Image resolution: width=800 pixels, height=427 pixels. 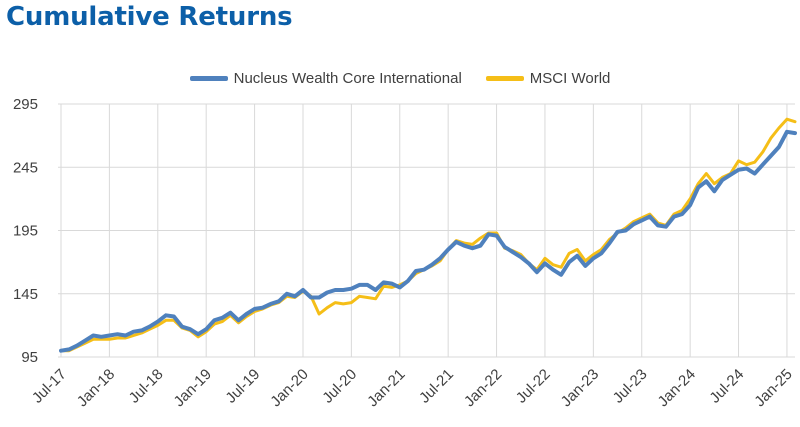 What do you see at coordinates (242, 386) in the screenshot?
I see `x-tick-label: Jul-19` at bounding box center [242, 386].